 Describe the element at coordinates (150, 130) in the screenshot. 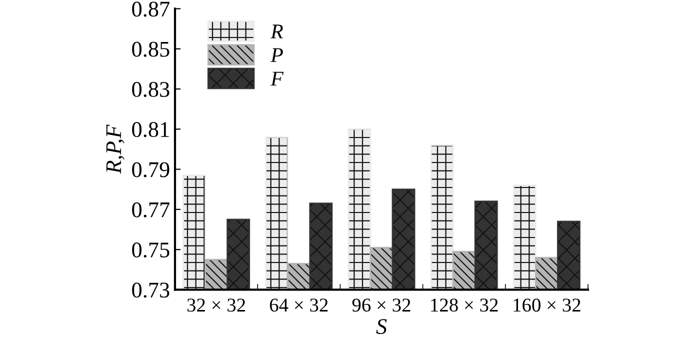

I see `y-tick-label: 0.81` at that location.